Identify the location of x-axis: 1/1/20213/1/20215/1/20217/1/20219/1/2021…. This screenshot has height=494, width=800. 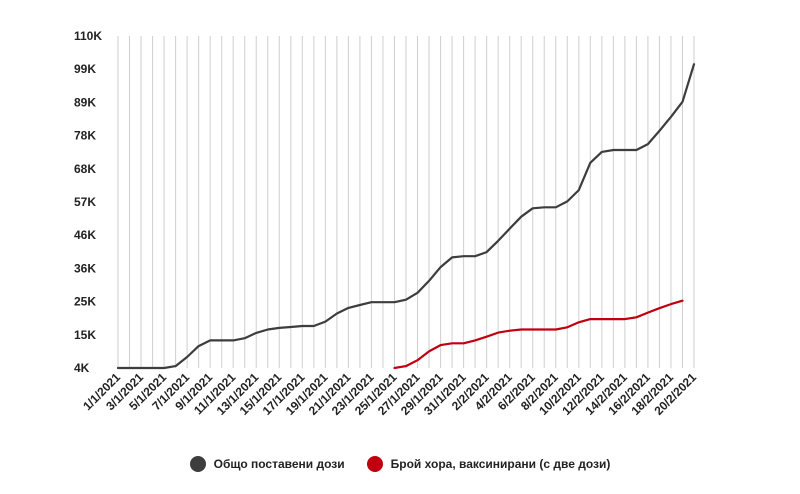
(389, 394).